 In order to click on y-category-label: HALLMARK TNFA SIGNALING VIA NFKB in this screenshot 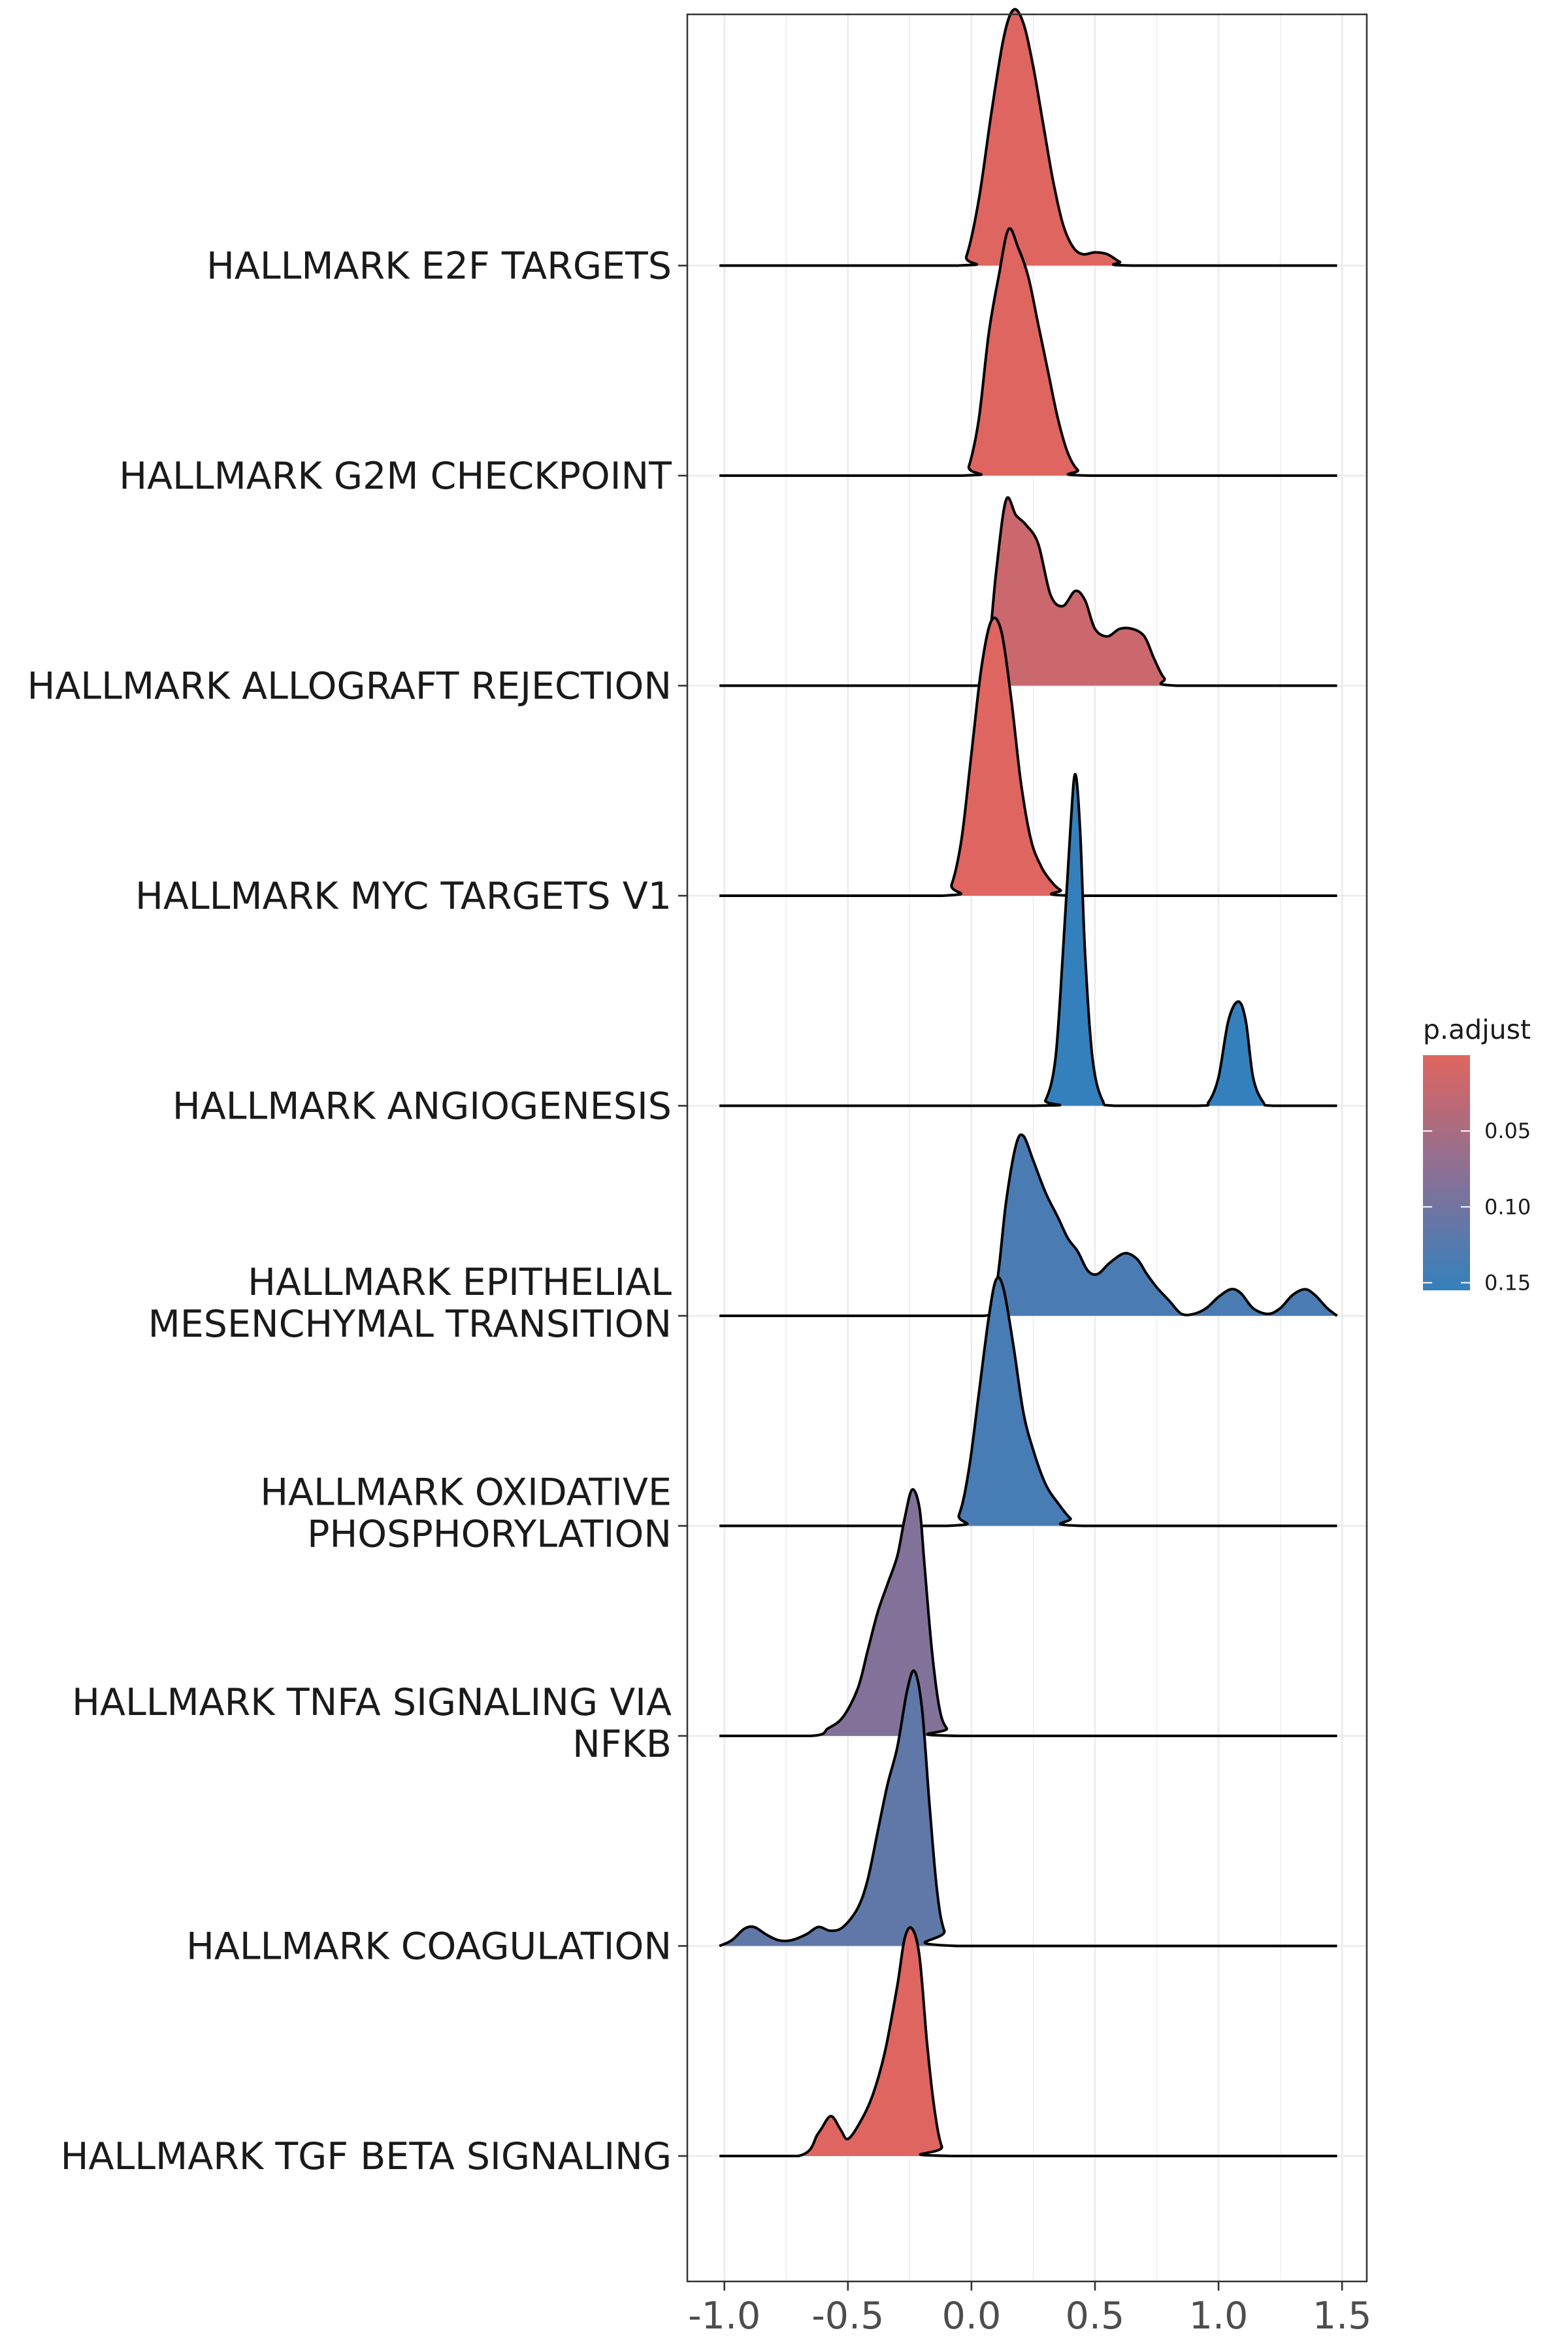, I will do `click(372, 1723)`.